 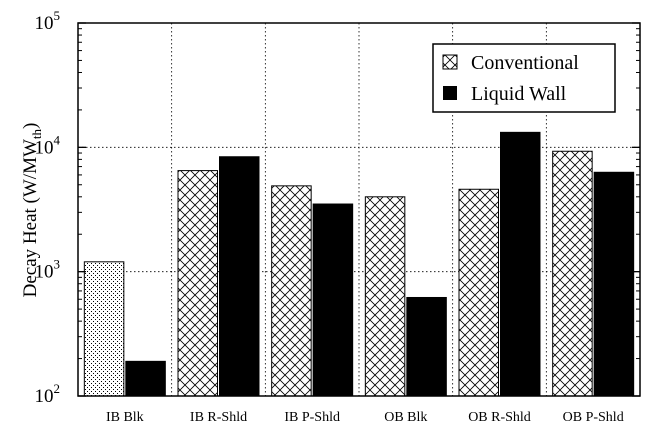 What do you see at coordinates (48, 21) in the screenshot?
I see `y-tick-label: 10⁵` at bounding box center [48, 21].